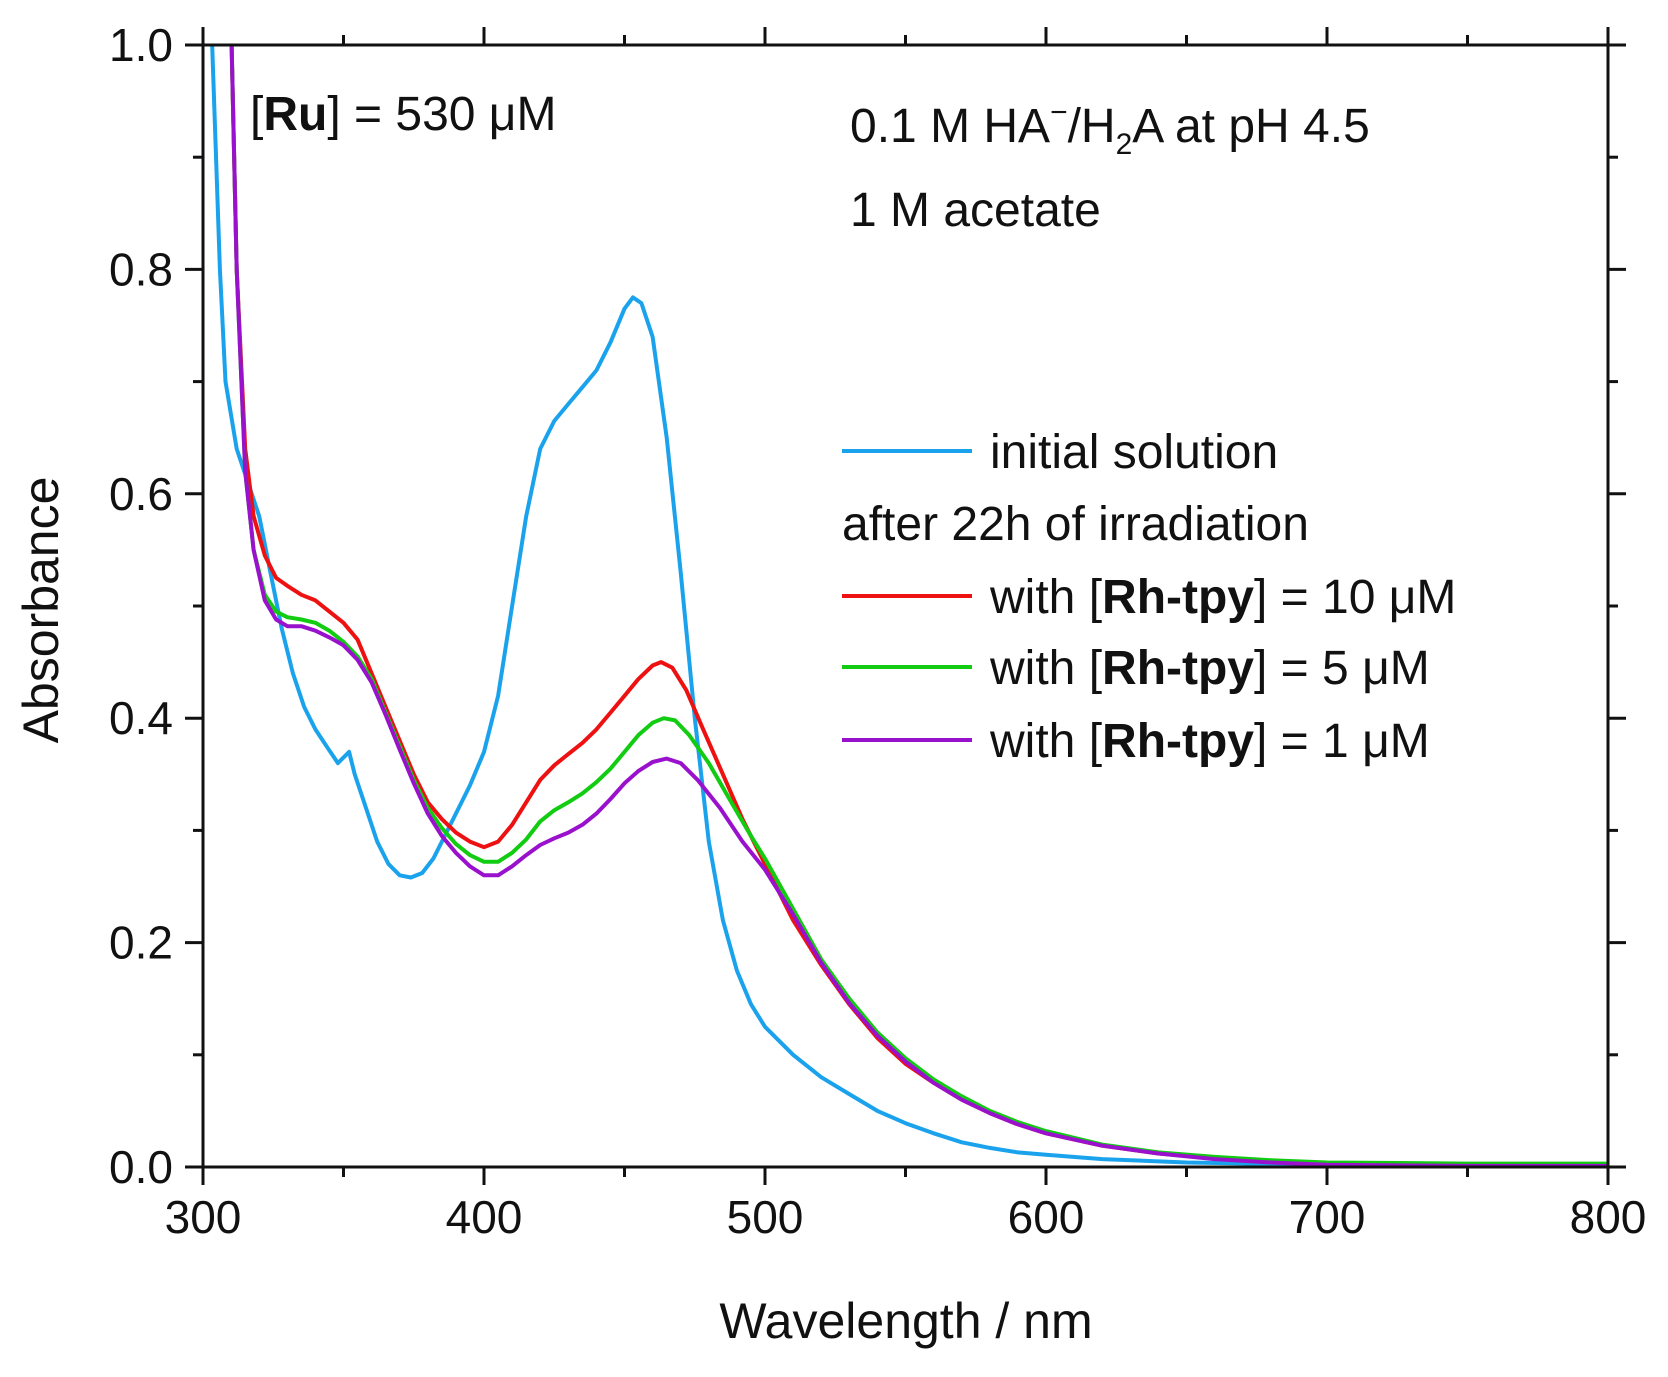 The image size is (1668, 1377). Describe the element at coordinates (141, 606) in the screenshot. I see `y-tick-labels: 0.0 0.2 0.4 0.6 0.8 1.0` at that location.